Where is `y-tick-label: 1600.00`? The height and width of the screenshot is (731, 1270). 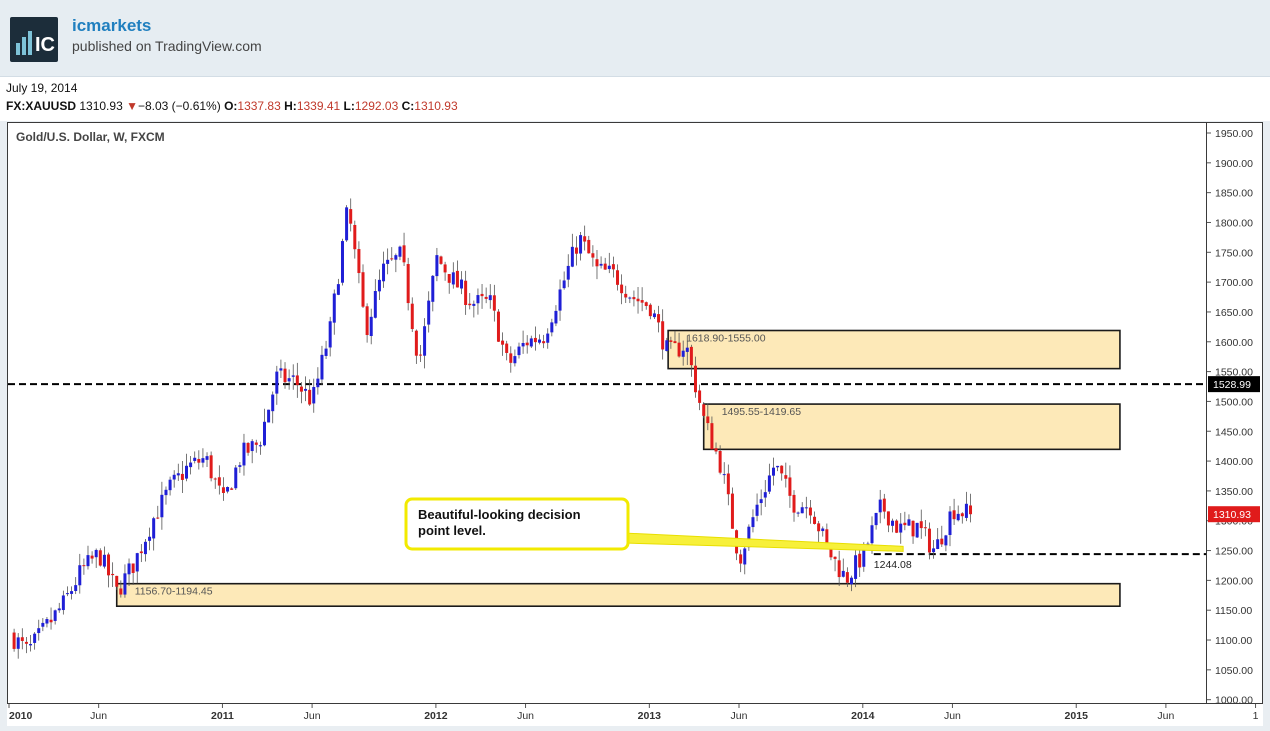
y-tick-label: 1600.00 is located at coordinates (1234, 343).